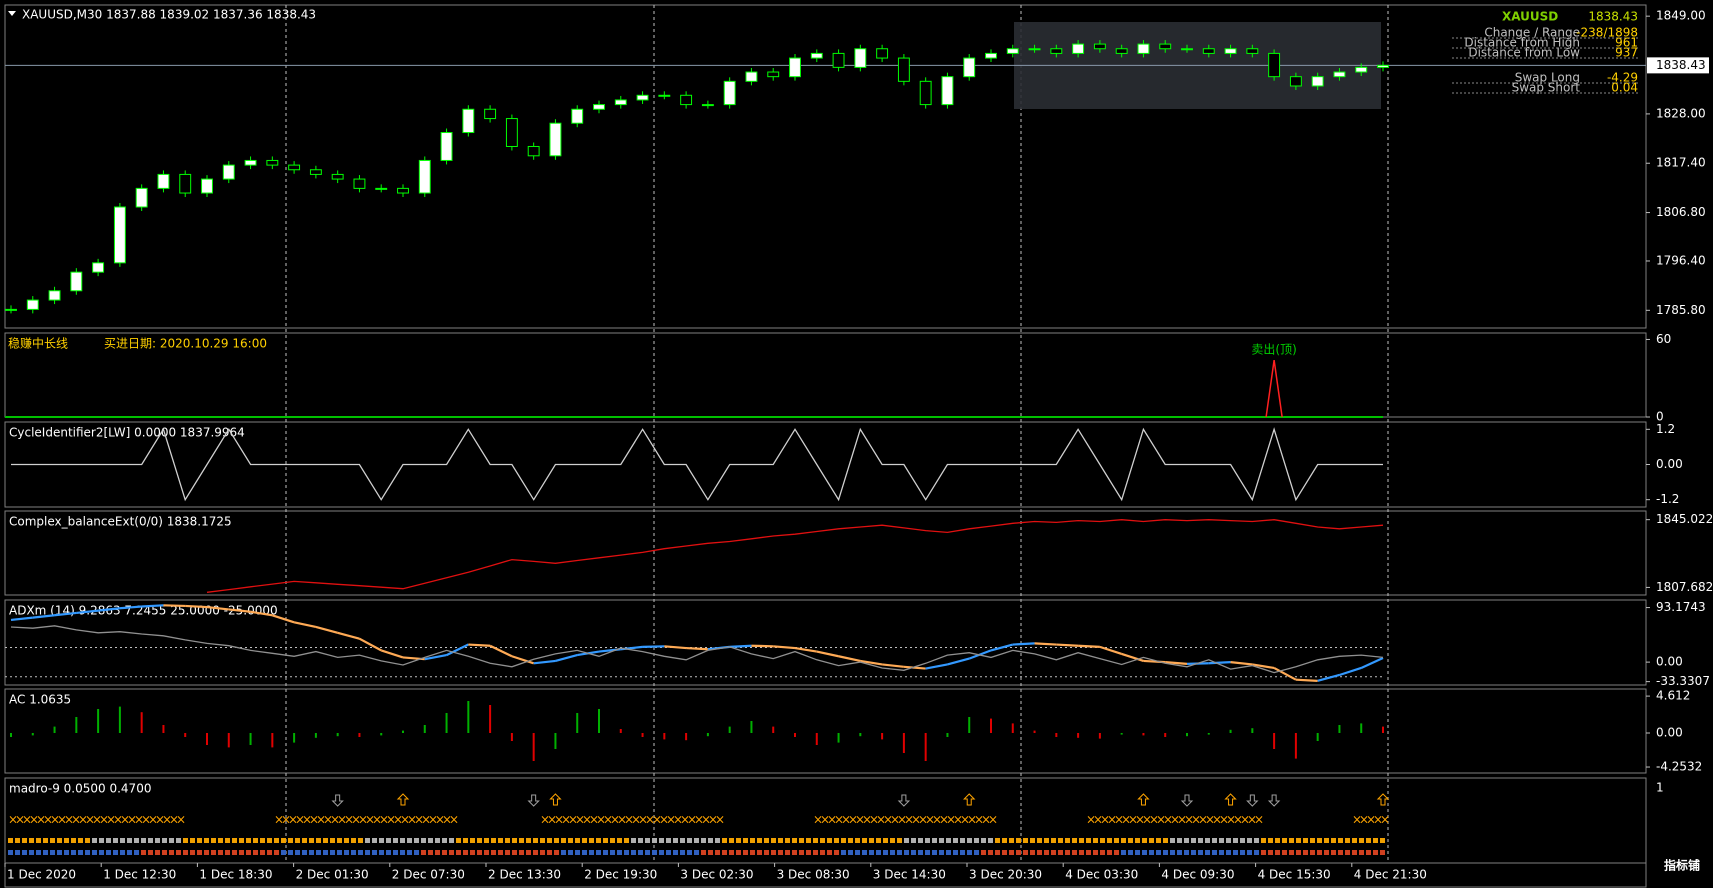  Describe the element at coordinates (904, 800) in the screenshot. I see `down-arrow` at that location.